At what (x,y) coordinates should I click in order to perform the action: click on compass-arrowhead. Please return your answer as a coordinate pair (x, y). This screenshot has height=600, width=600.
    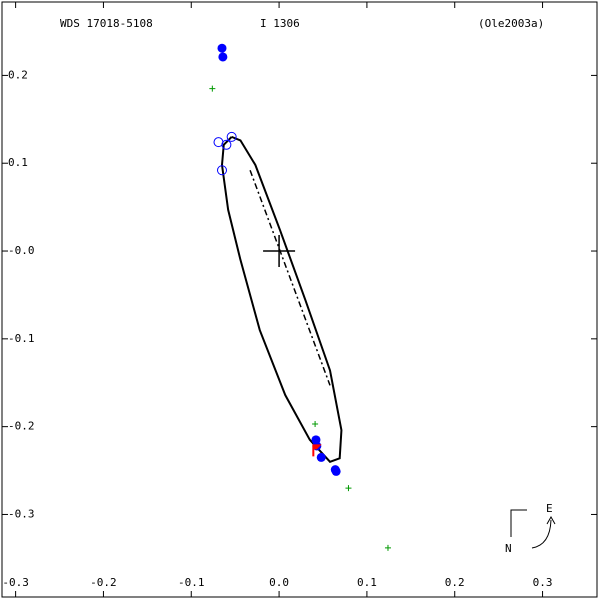
    Looking at the image, I should click on (551, 520).